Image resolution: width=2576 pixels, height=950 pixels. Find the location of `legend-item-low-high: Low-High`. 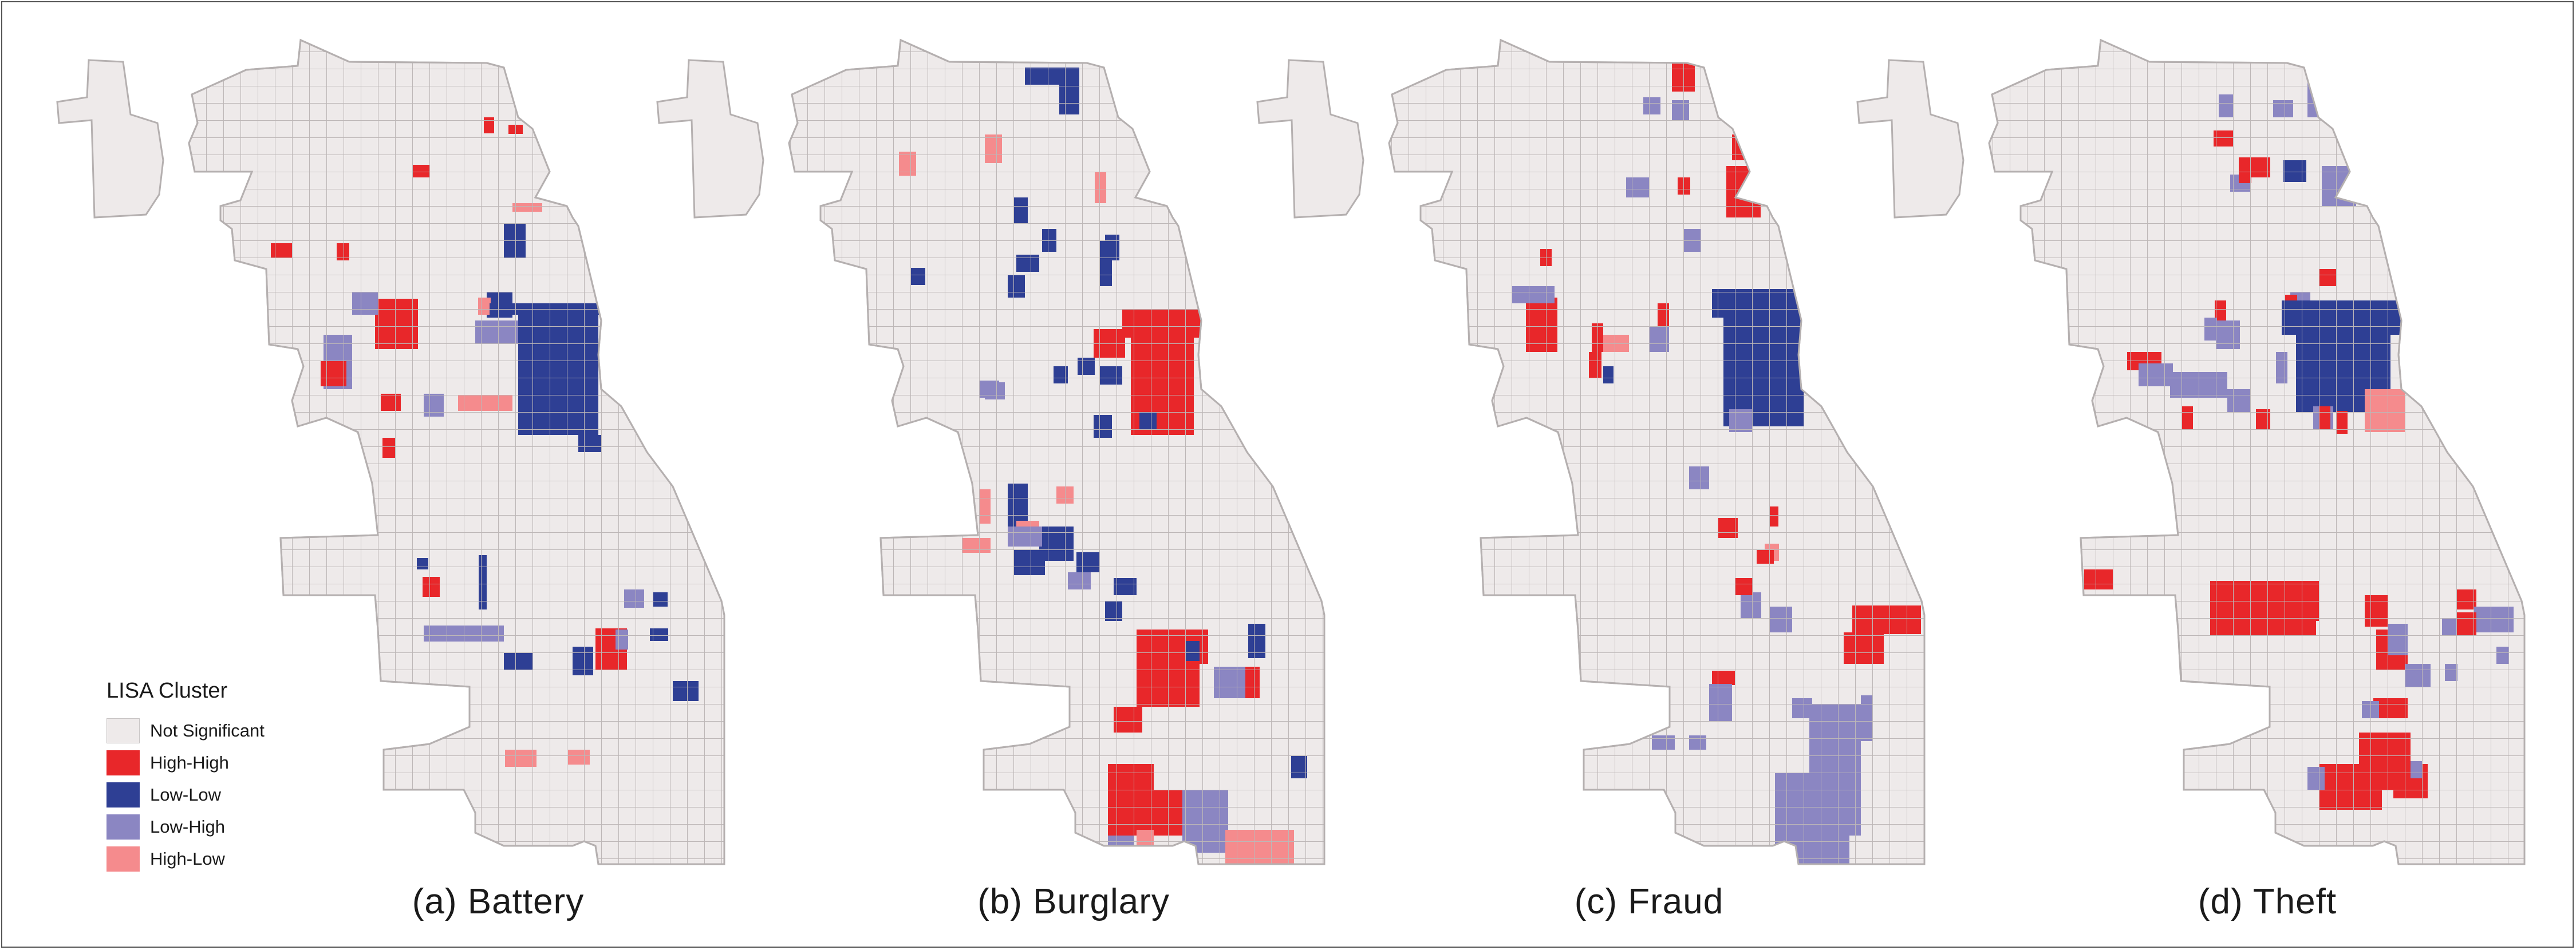

legend-item-low-high: Low-High is located at coordinates (185, 827).